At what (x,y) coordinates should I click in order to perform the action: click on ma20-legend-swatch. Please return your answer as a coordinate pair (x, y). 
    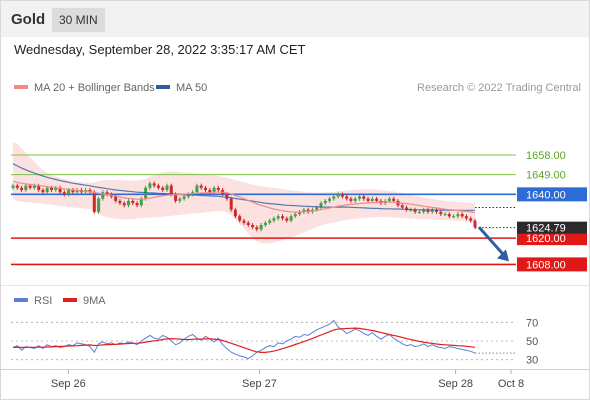
    Looking at the image, I should click on (21, 87).